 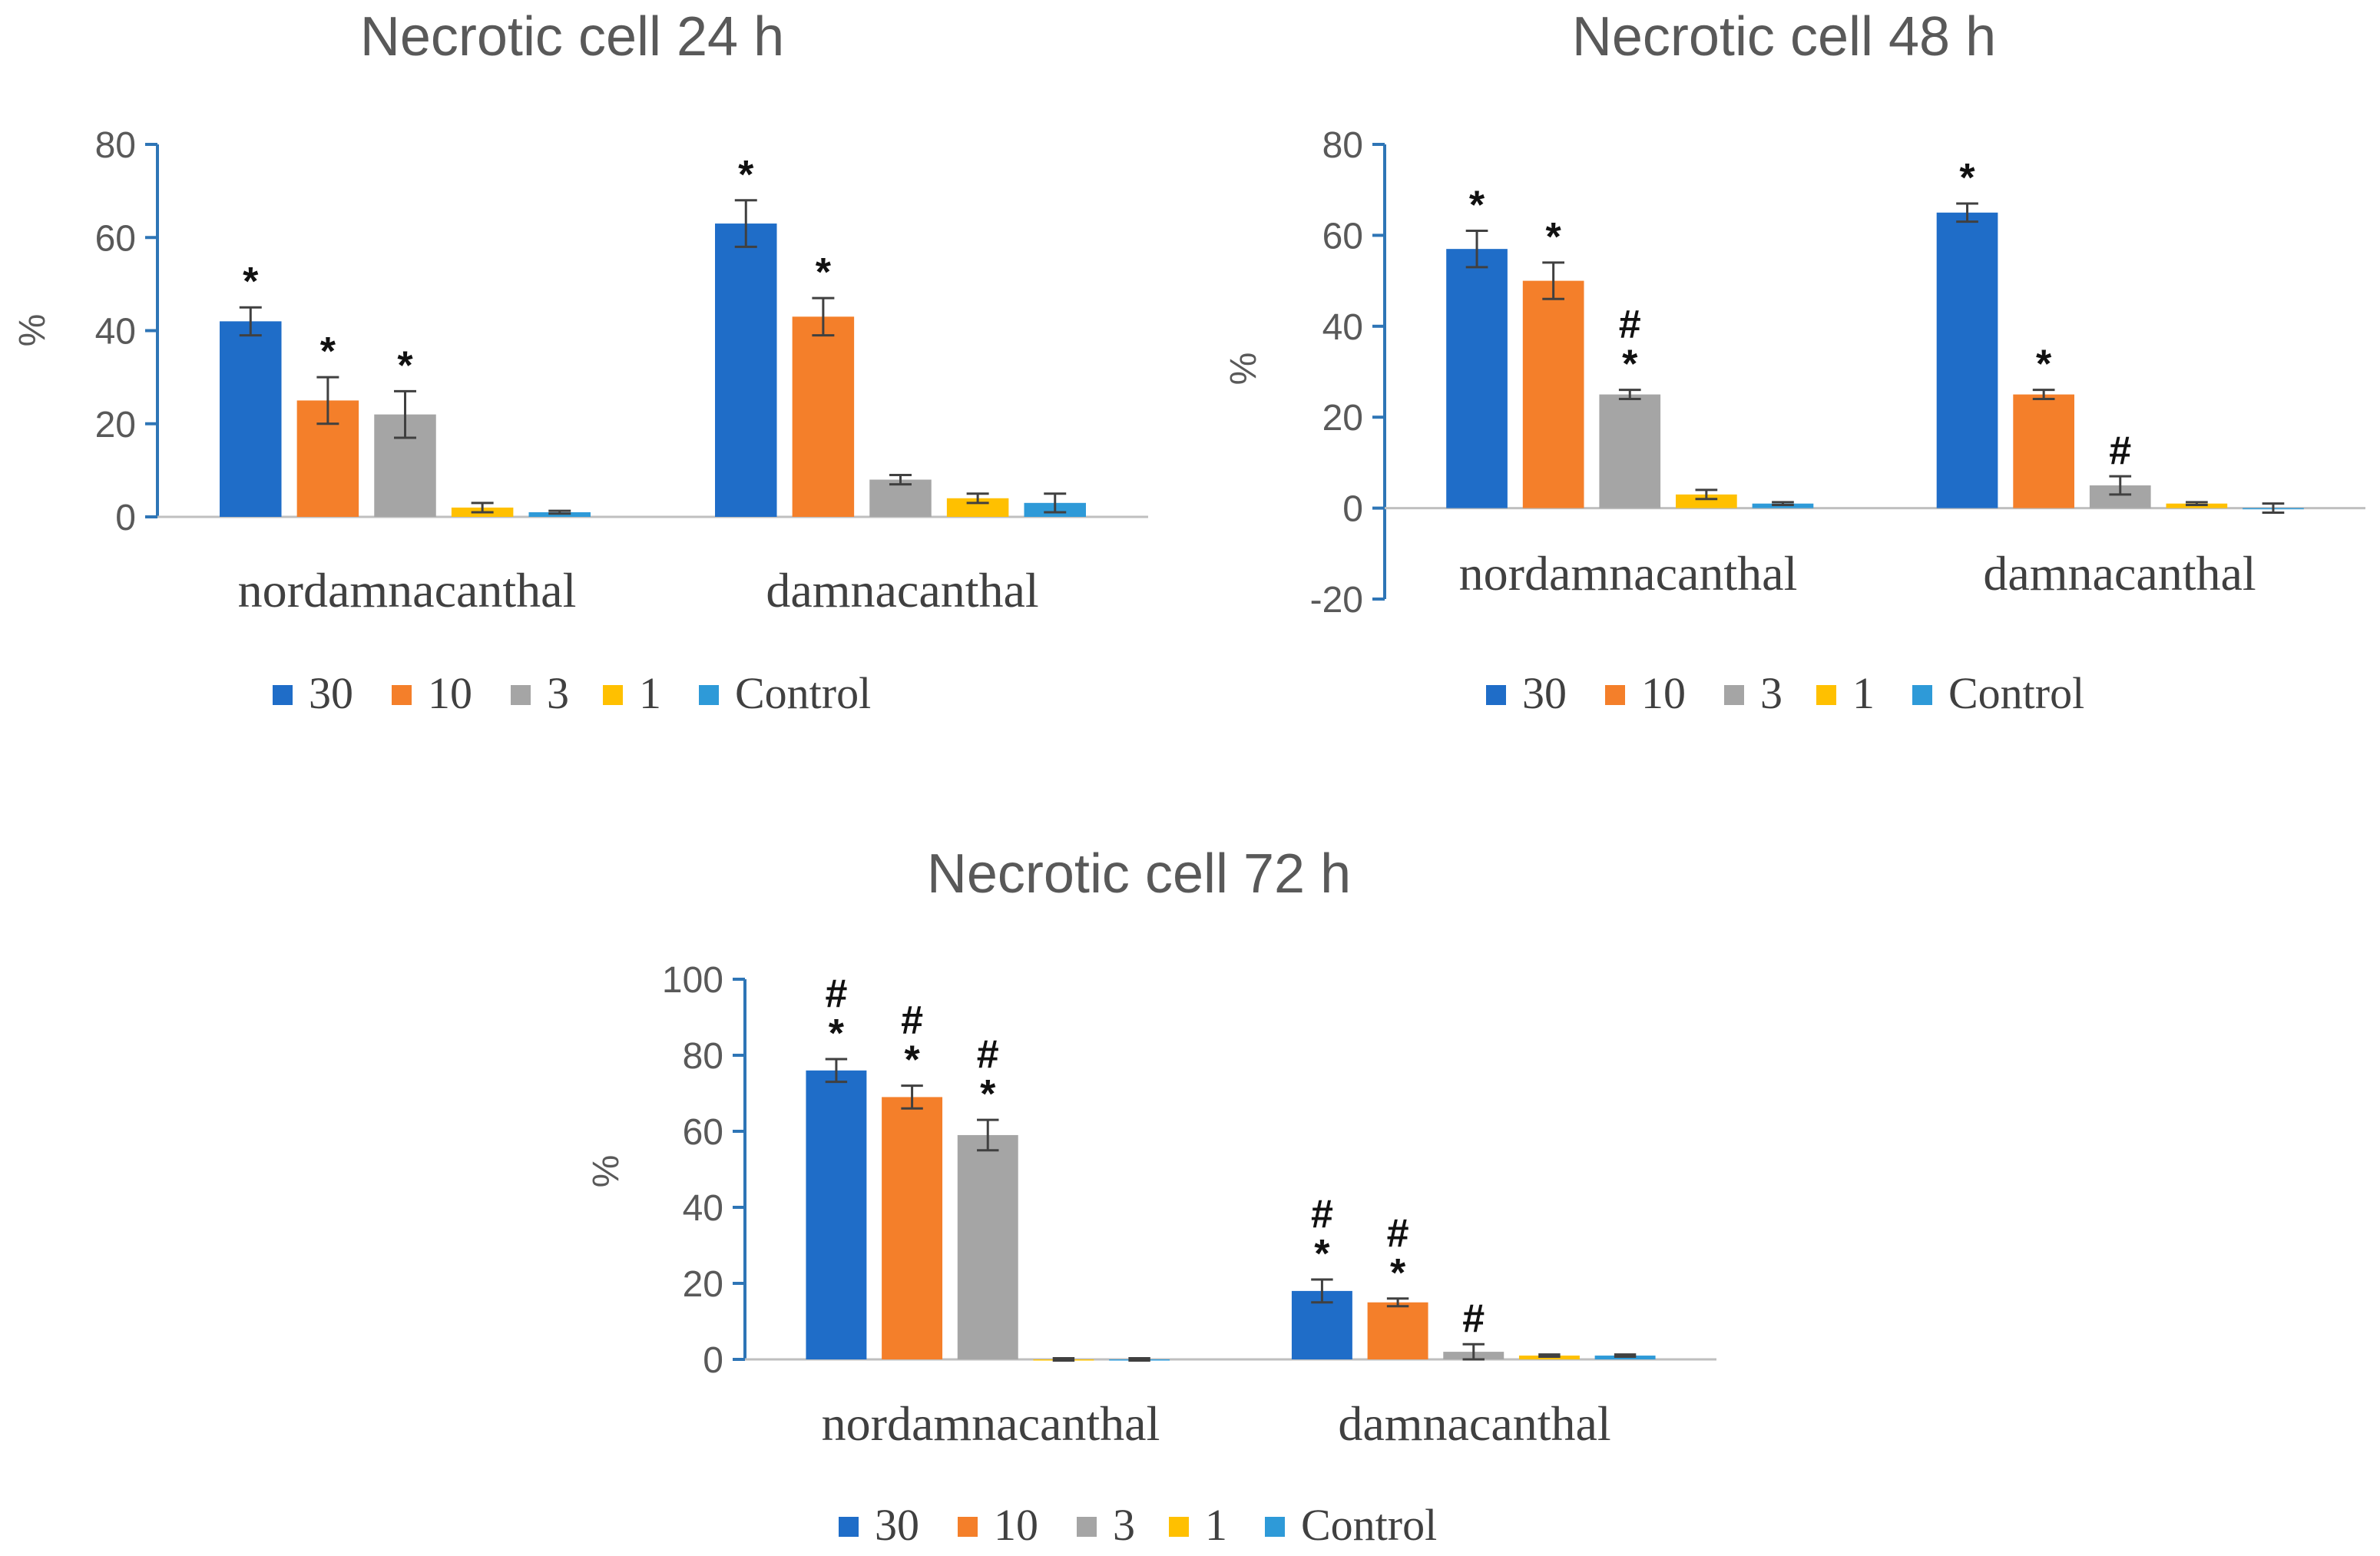 What do you see at coordinates (1139, 874) in the screenshot?
I see `chart-title: Necrotic cell 72 h` at bounding box center [1139, 874].